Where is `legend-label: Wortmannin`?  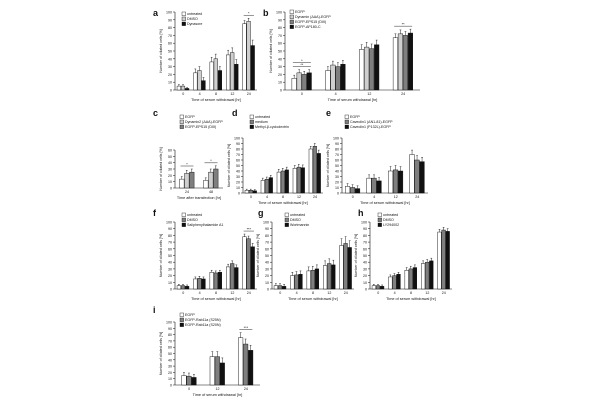
legend-label: Wortmannin is located at coordinates (299, 225).